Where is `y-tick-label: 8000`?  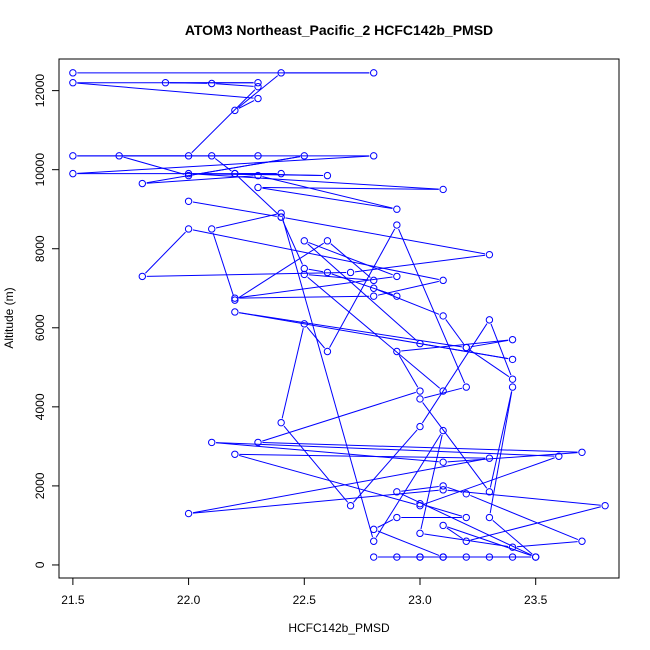 y-tick-label: 8000 is located at coordinates (40, 248).